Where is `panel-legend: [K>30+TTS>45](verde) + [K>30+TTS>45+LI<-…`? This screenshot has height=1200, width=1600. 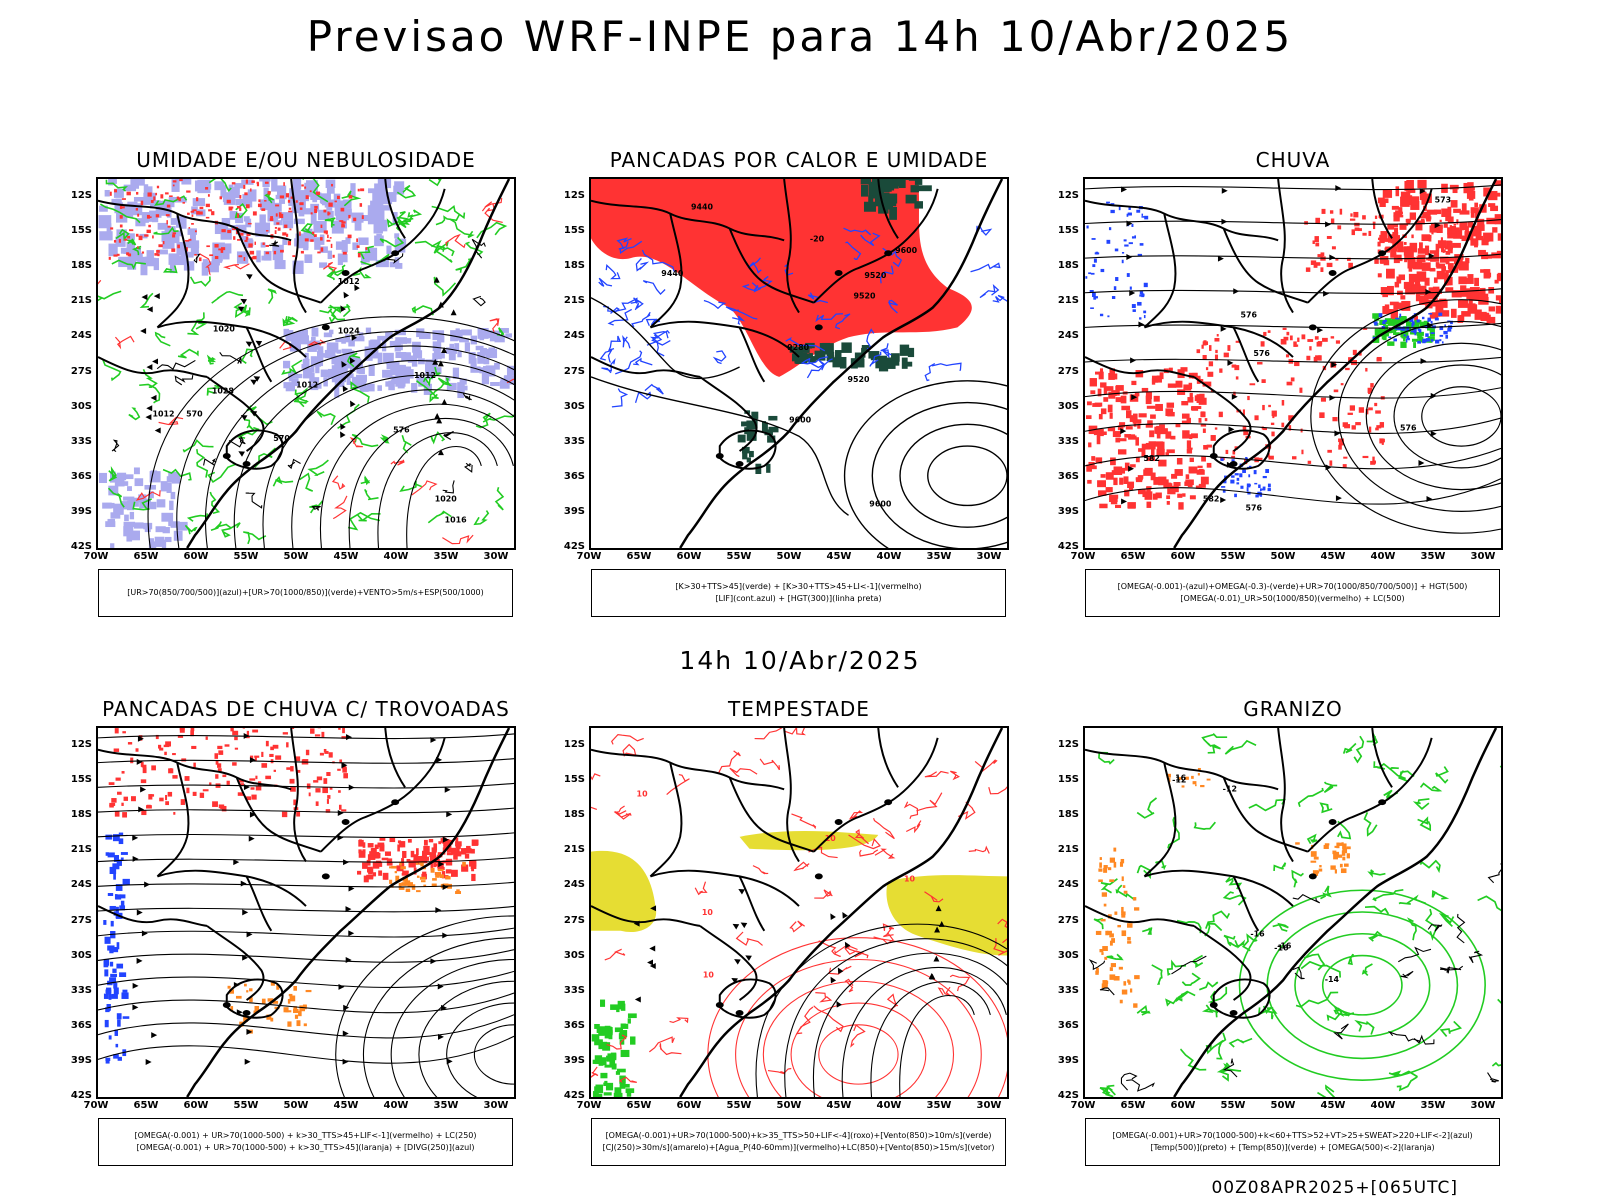 panel-legend: [K>30+TTS>45](verde) + [K>30+TTS>45+LI<-… is located at coordinates (798, 593).